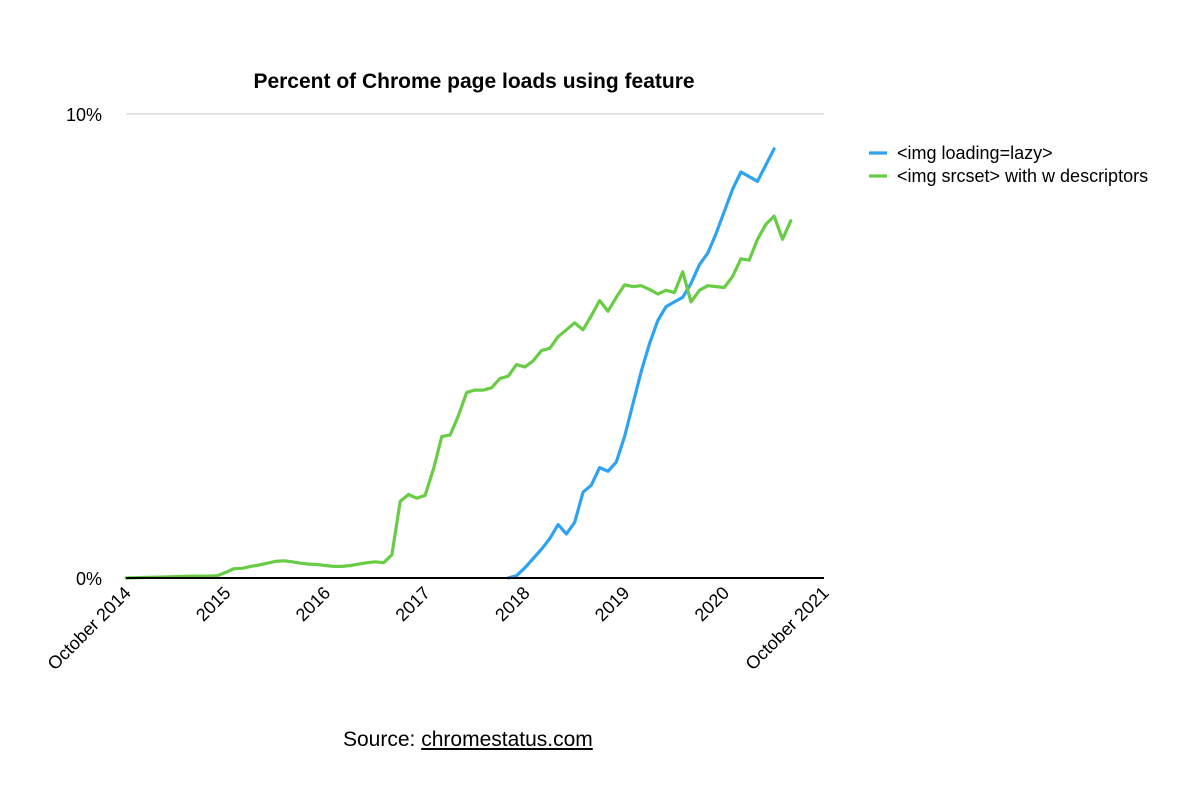  I want to click on x-tick-label: 2015, so click(213, 604).